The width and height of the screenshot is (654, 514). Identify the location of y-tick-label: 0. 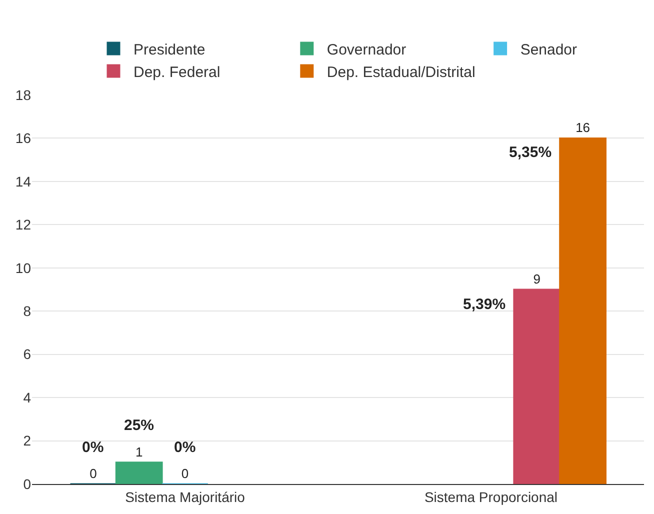
(27, 484).